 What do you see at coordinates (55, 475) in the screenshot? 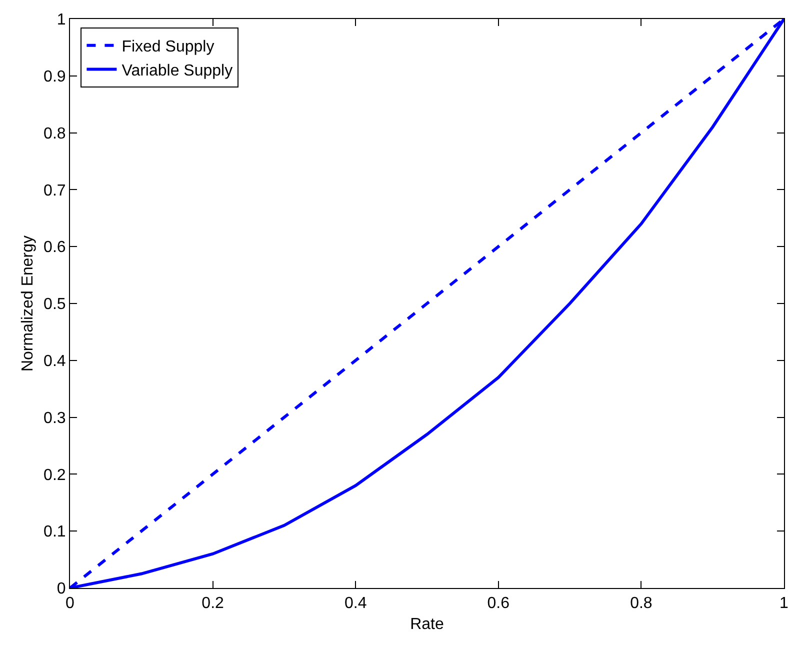
I see `y-tick-label: 0.2` at bounding box center [55, 475].